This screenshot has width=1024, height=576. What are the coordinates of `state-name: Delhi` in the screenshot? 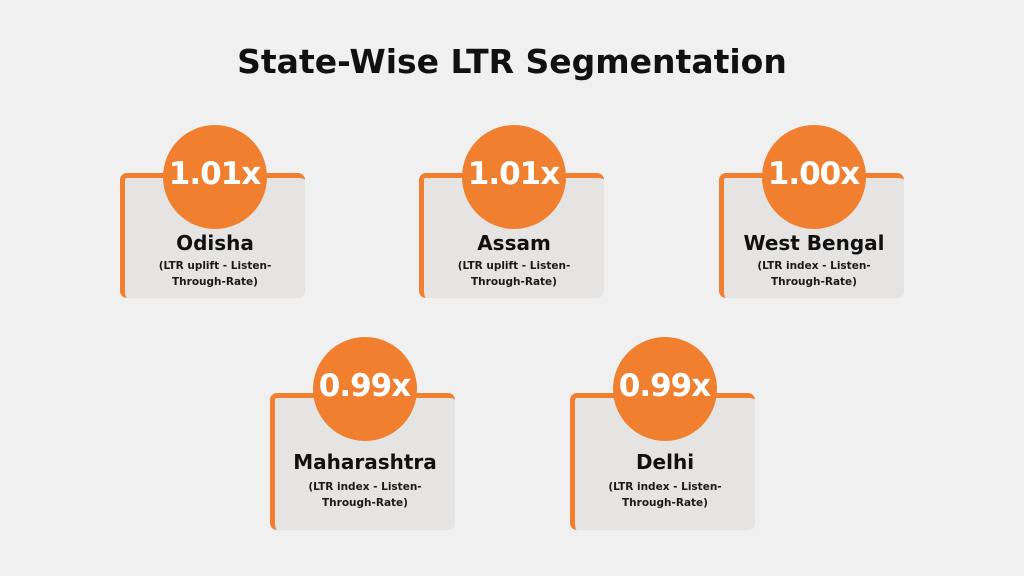 It's located at (665, 462).